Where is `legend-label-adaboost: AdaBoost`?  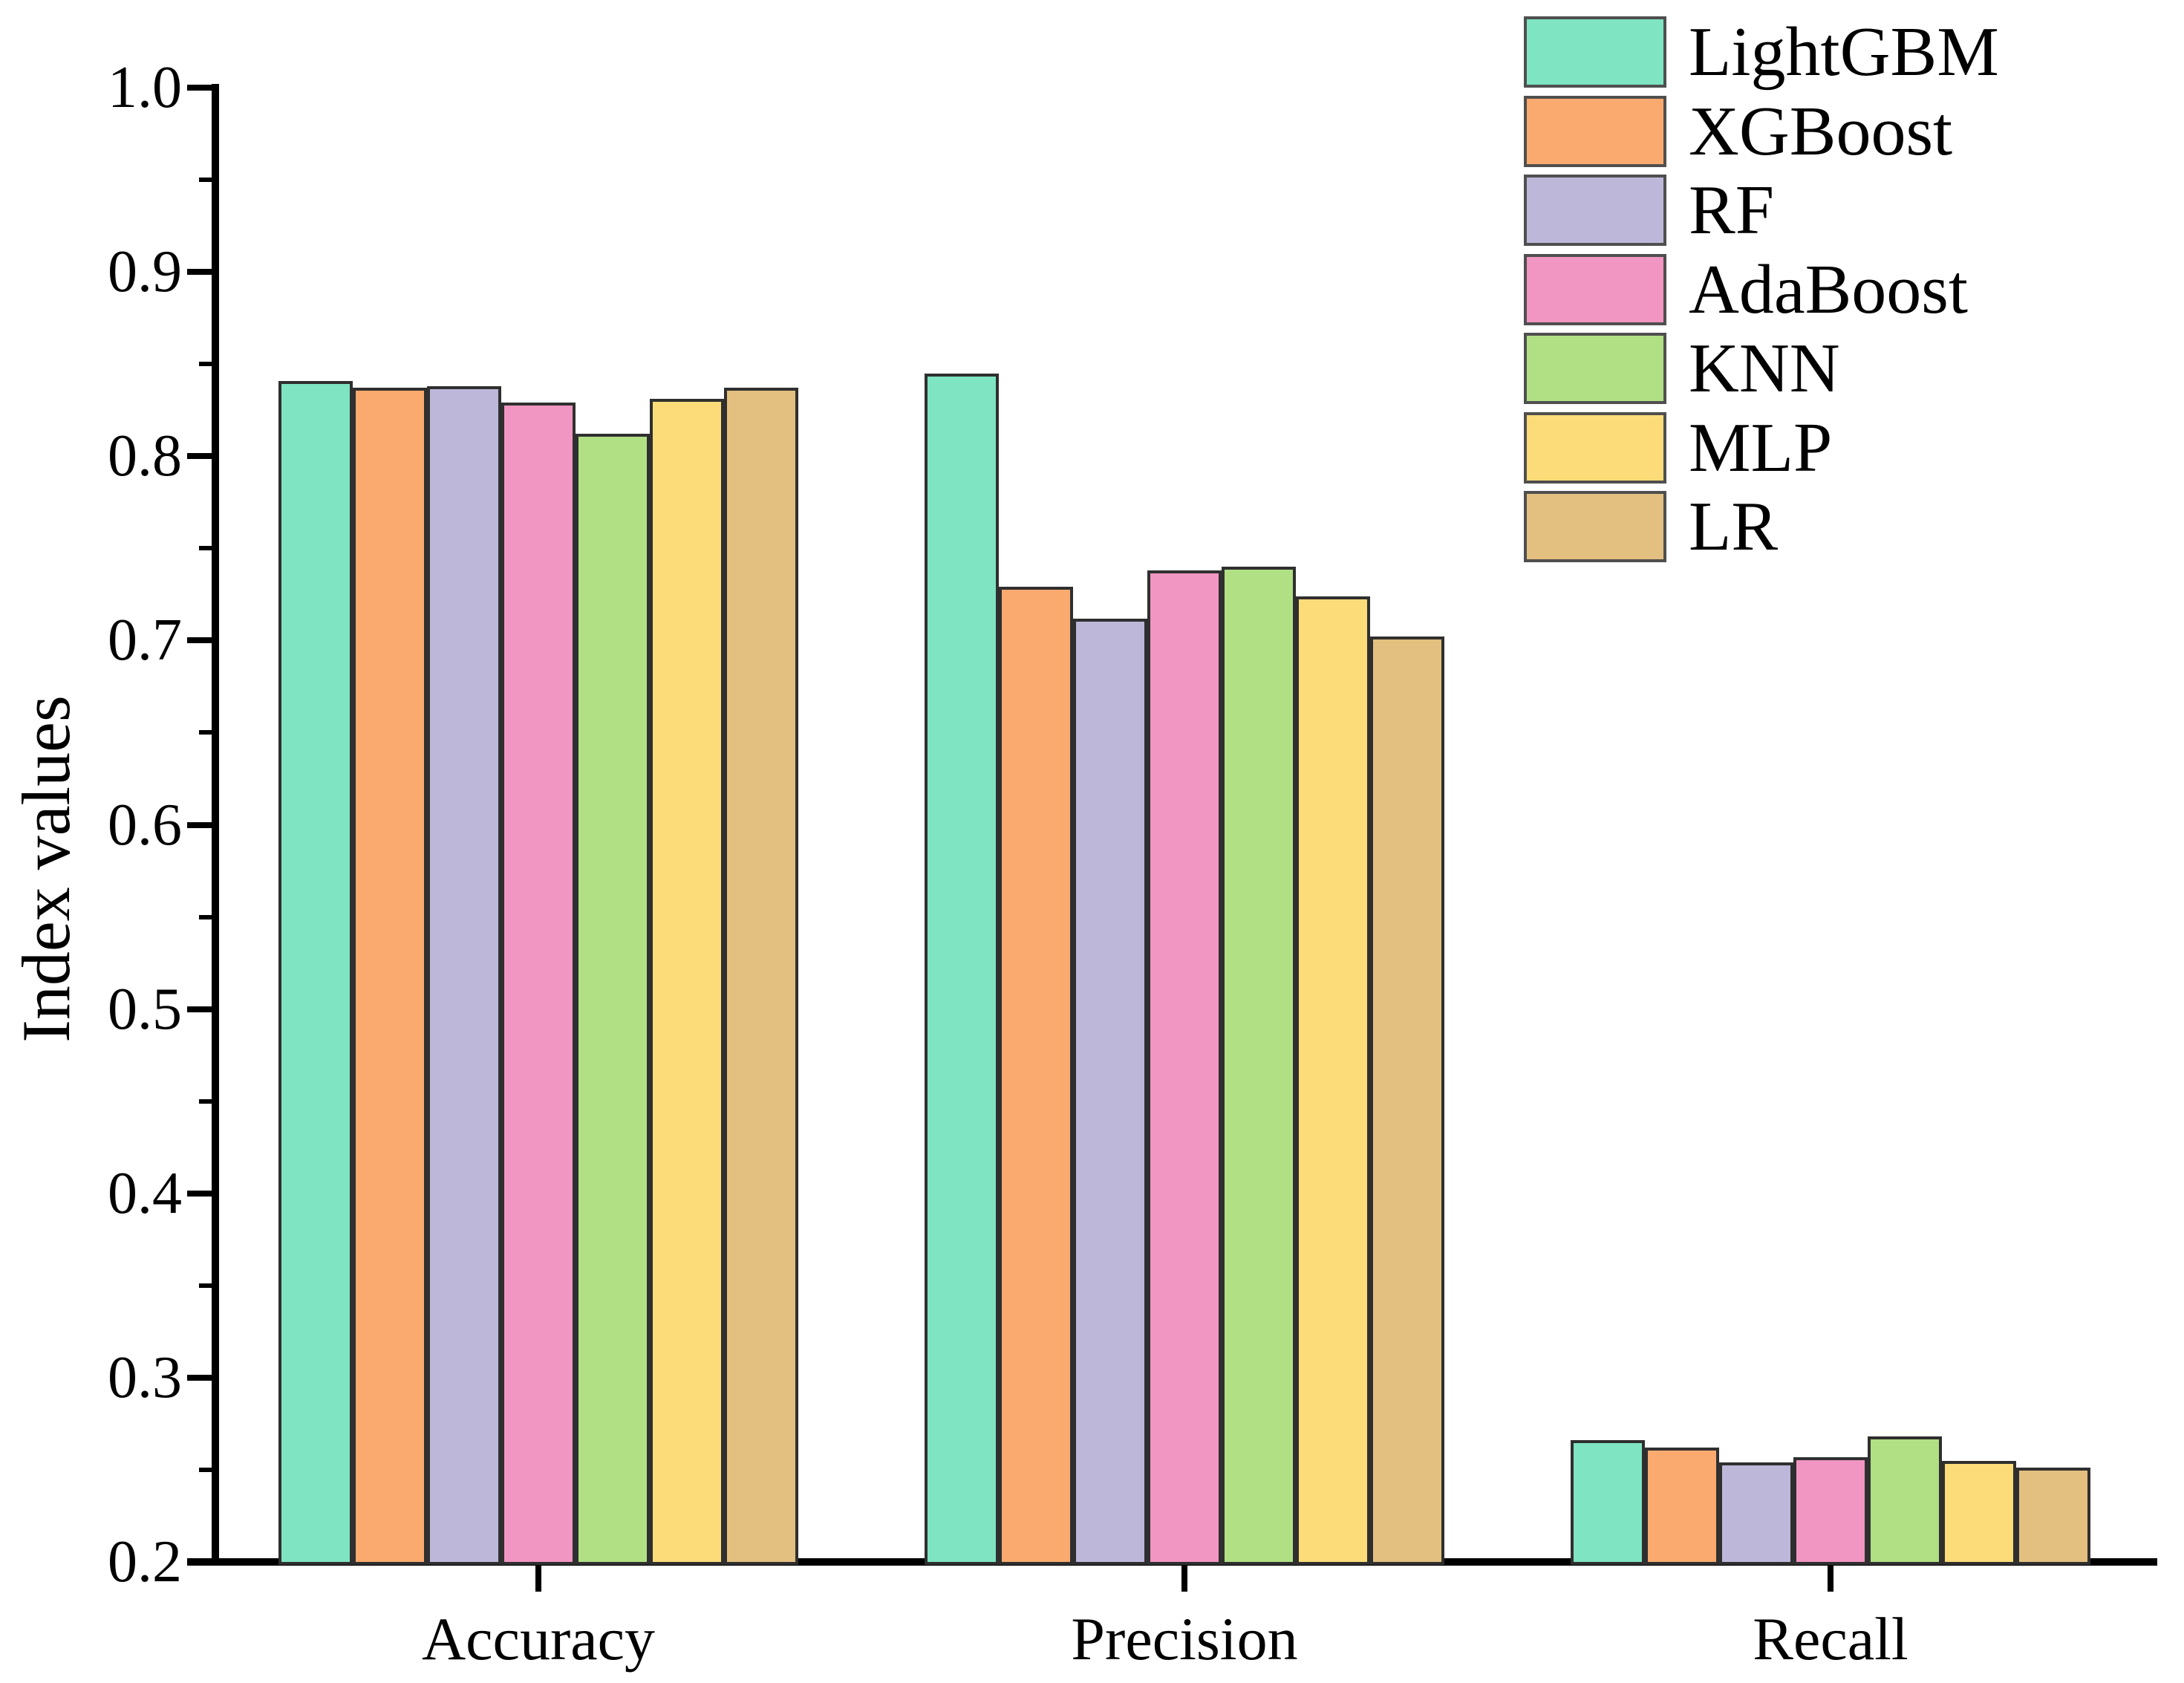
legend-label-adaboost: AdaBoost is located at coordinates (1828, 289).